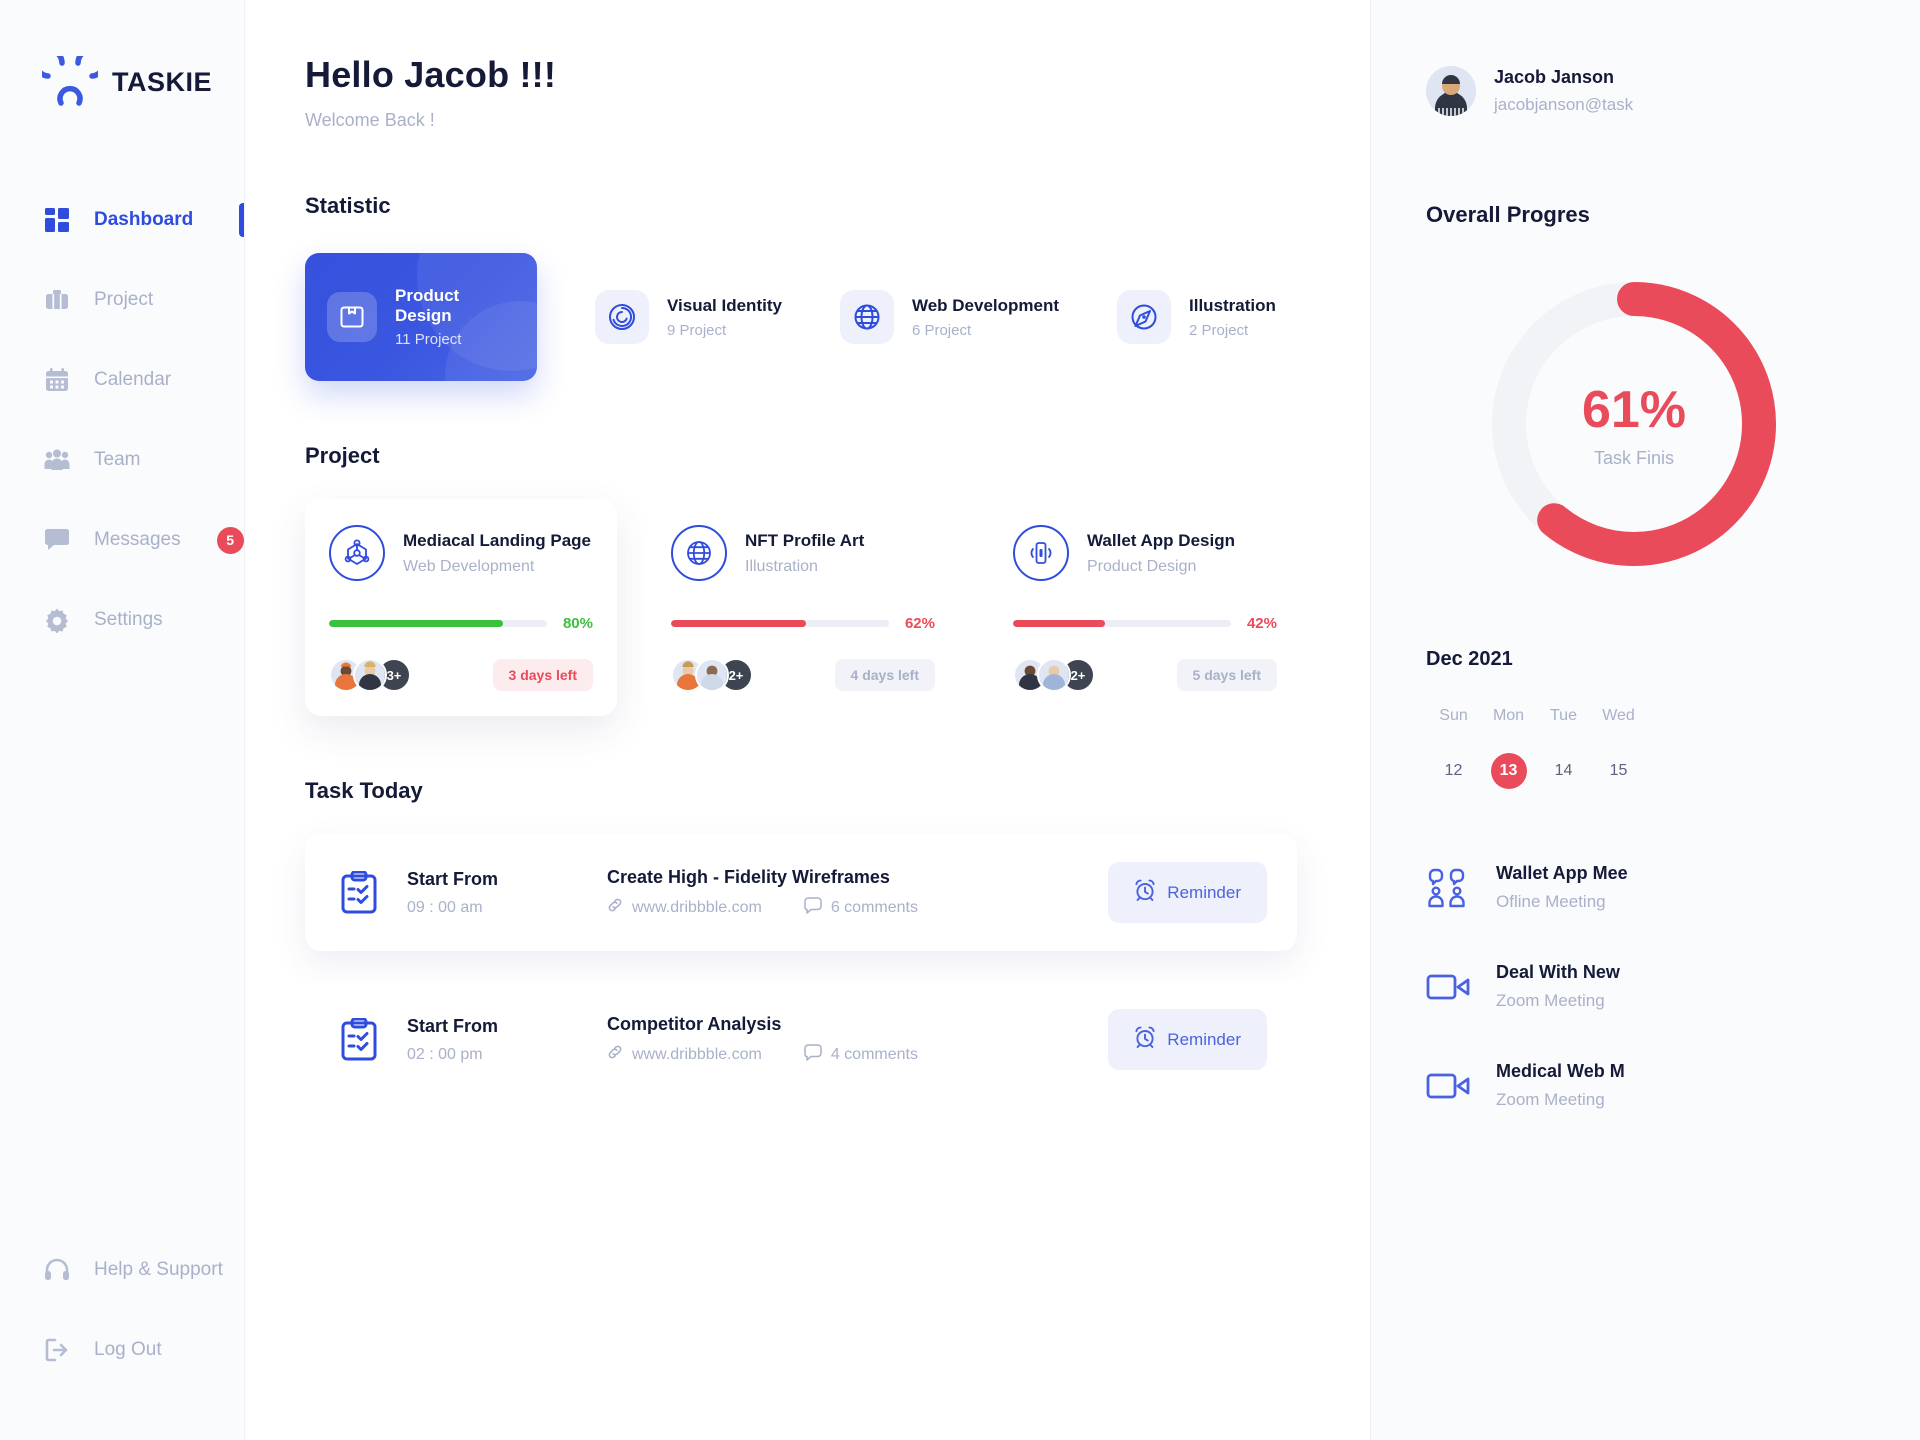 This screenshot has width=1920, height=1440. Describe the element at coordinates (122, 620) in the screenshot. I see `sidebar-item-settings: Settings` at that location.